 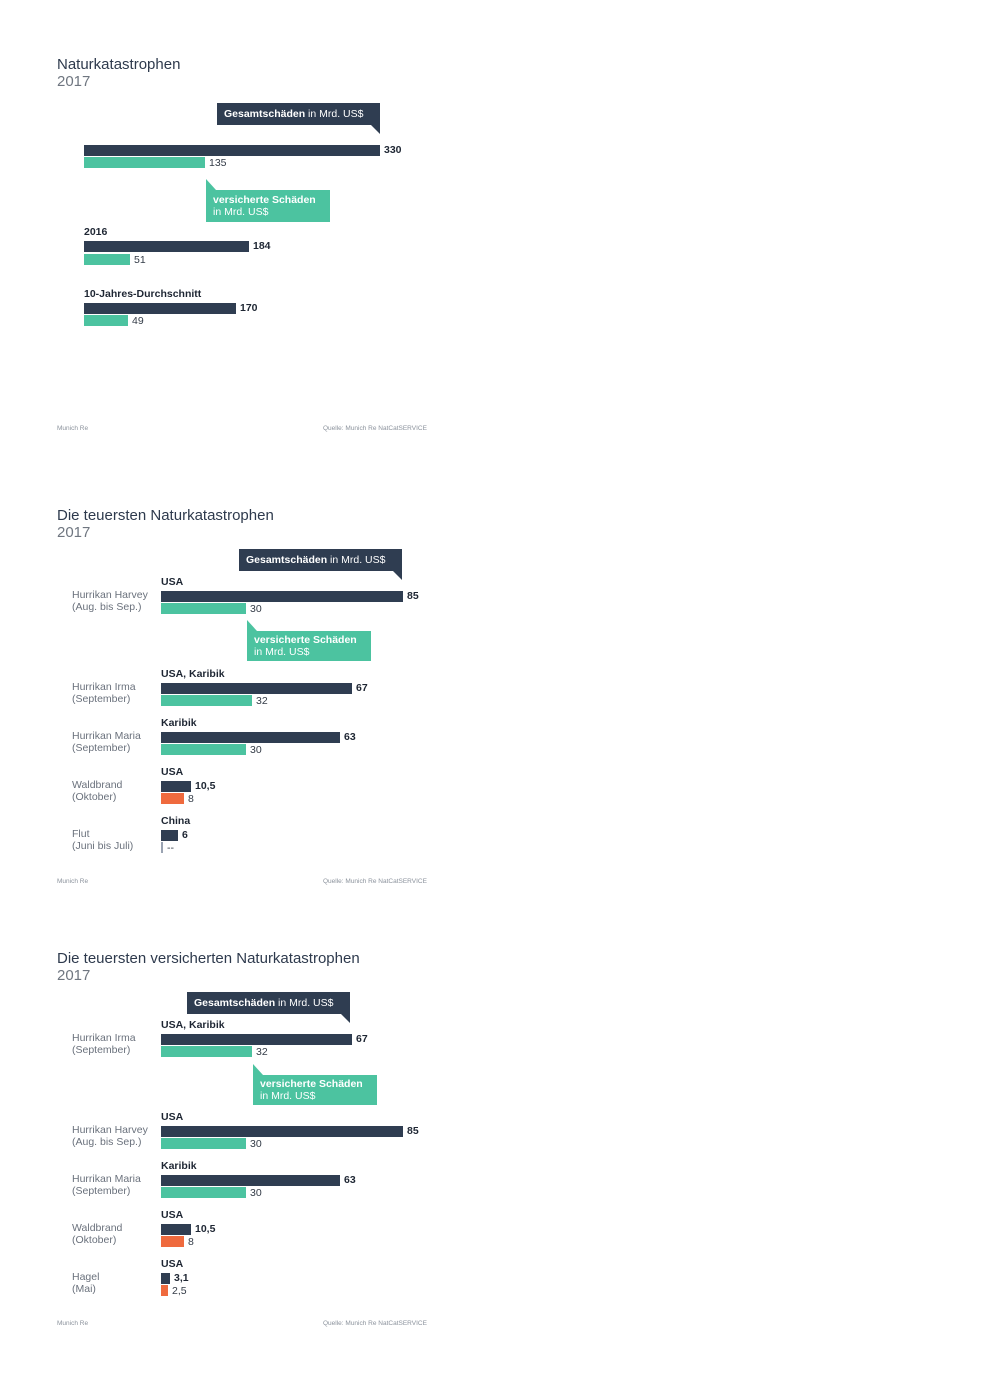 What do you see at coordinates (262, 246) in the screenshot?
I see `value-label-total: 184` at bounding box center [262, 246].